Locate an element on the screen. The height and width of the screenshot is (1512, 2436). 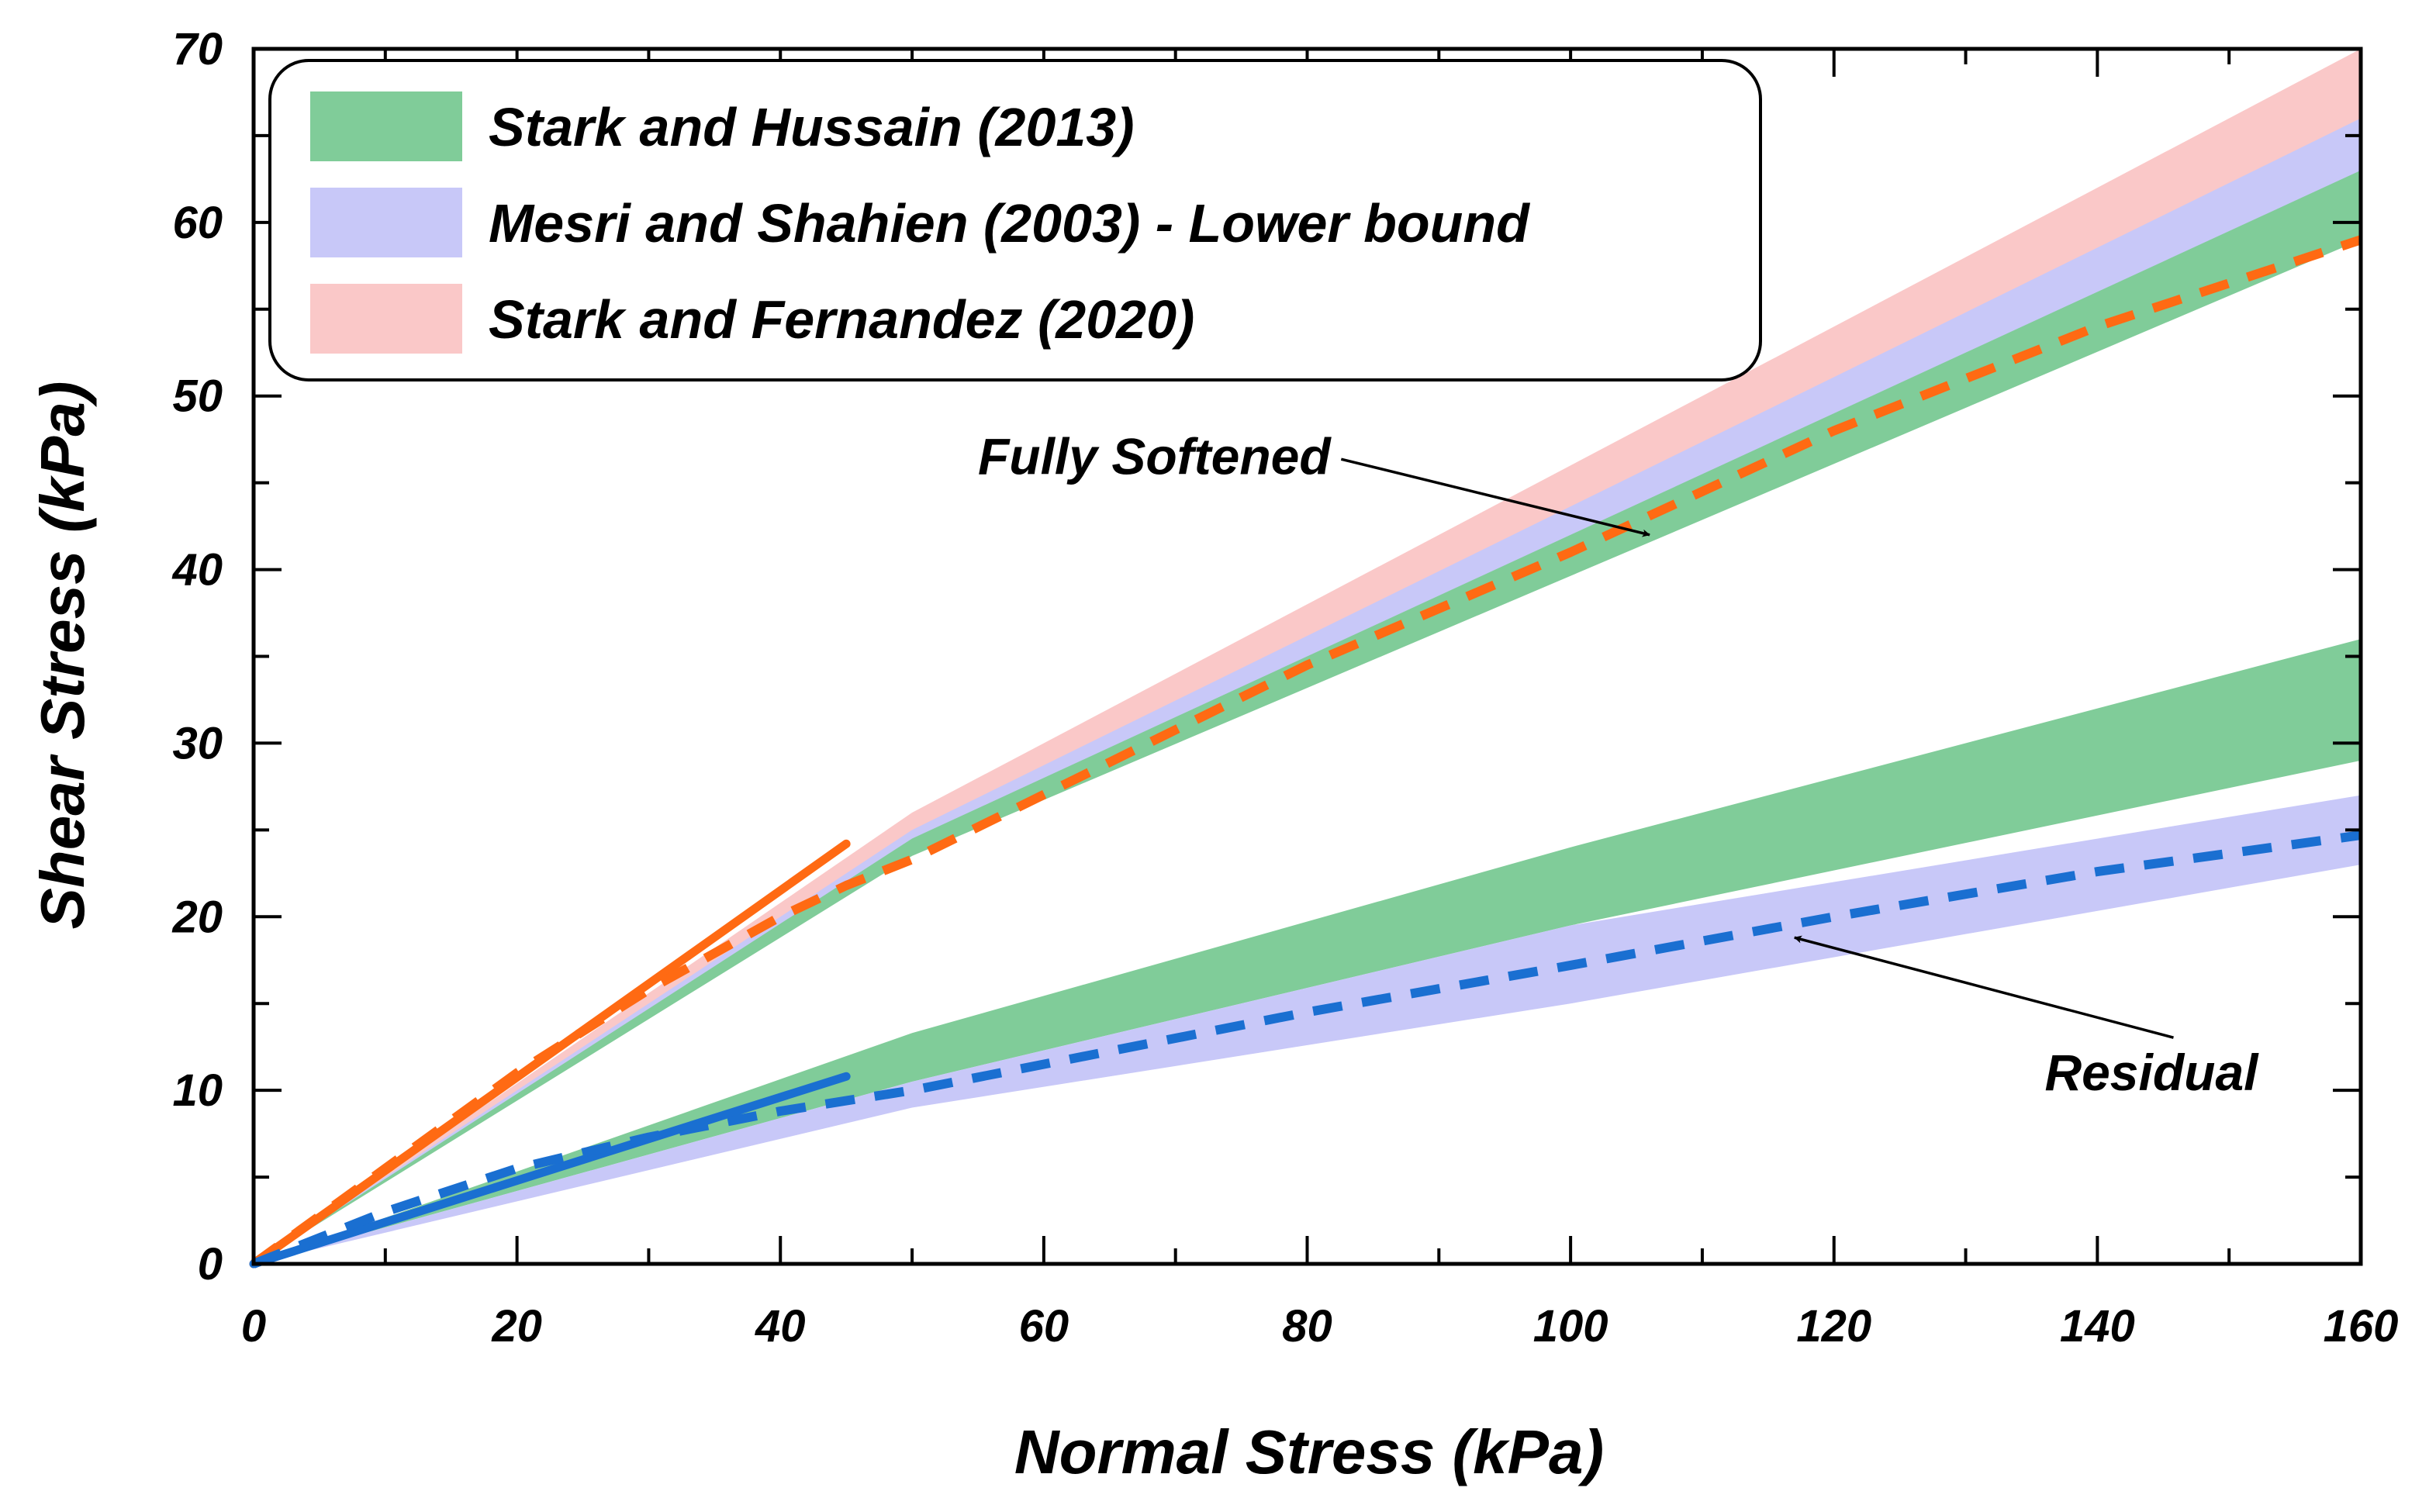
annotation-residual: Residual is located at coordinates (2151, 1072).